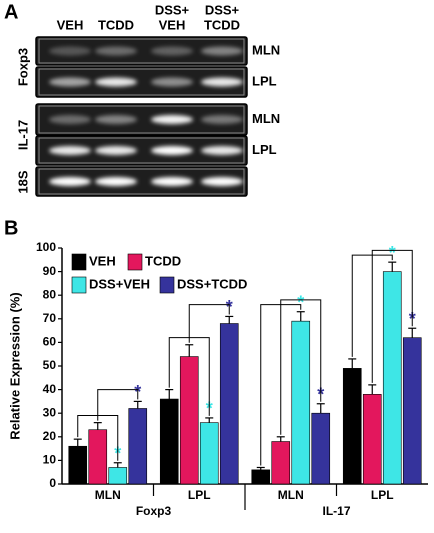 The width and height of the screenshot is (434, 533). What do you see at coordinates (163, 260) in the screenshot?
I see `legend-label: TCDD` at bounding box center [163, 260].